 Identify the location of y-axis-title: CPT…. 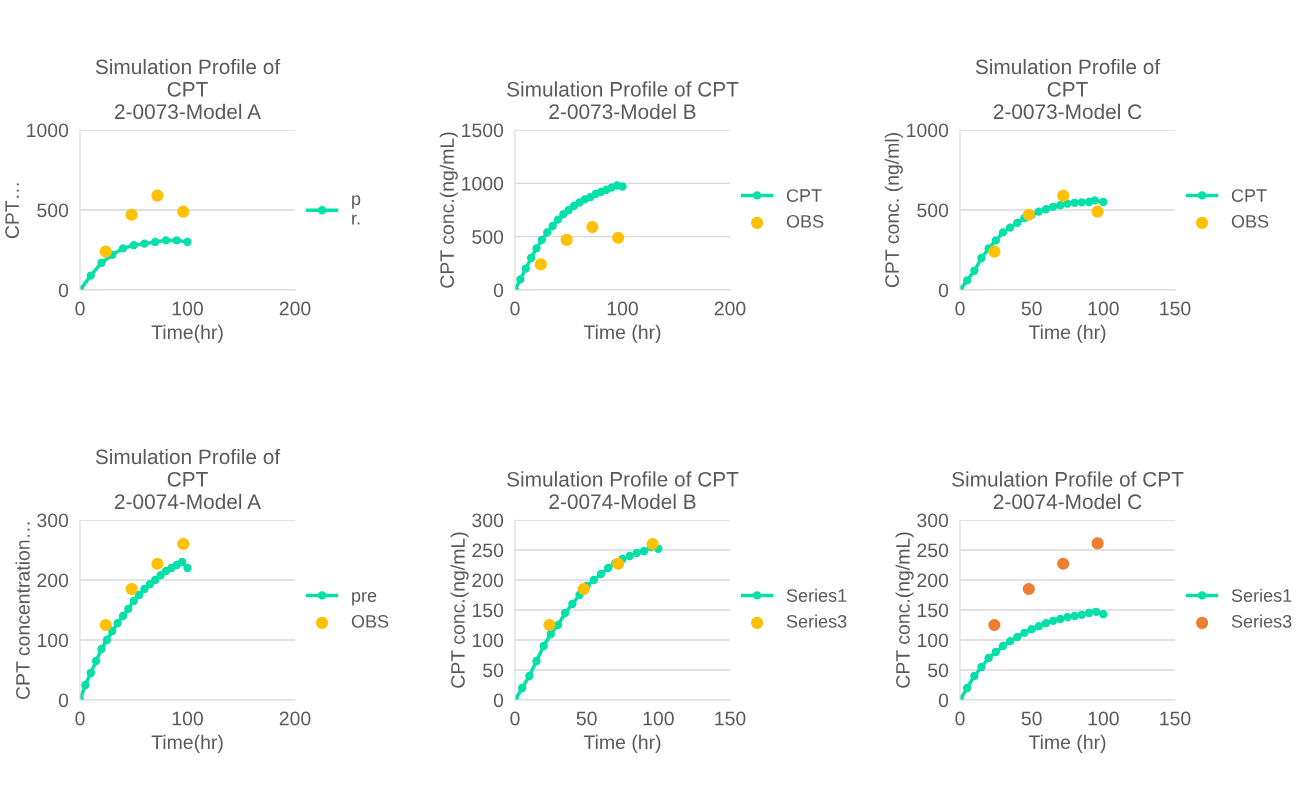
(12, 211).